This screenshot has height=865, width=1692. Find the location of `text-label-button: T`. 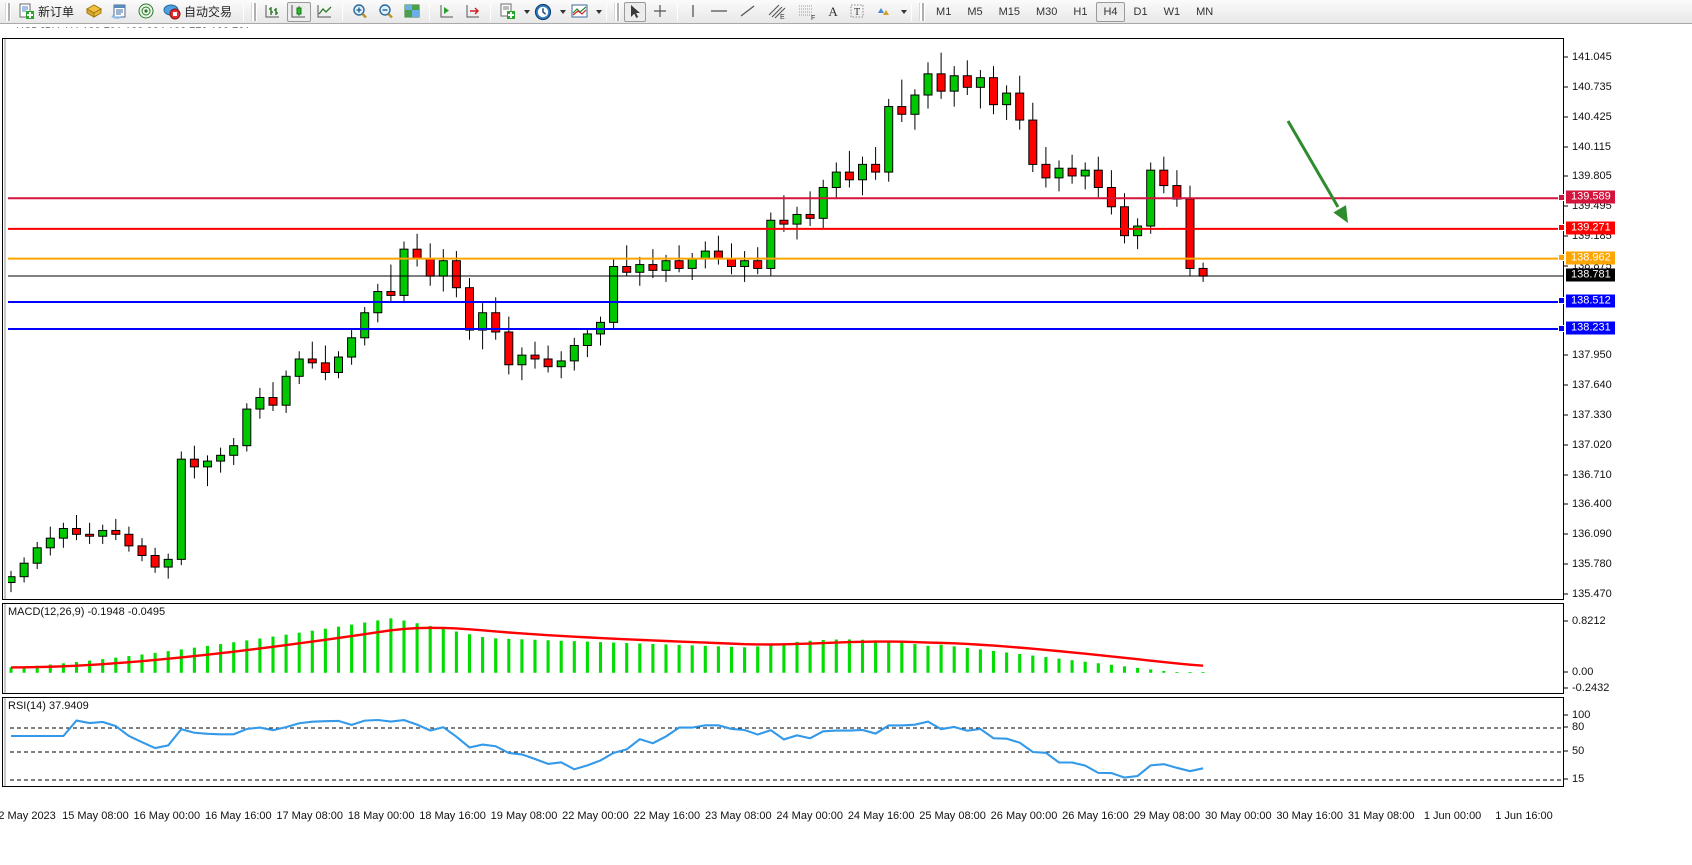

text-label-button: T is located at coordinates (857, 12).